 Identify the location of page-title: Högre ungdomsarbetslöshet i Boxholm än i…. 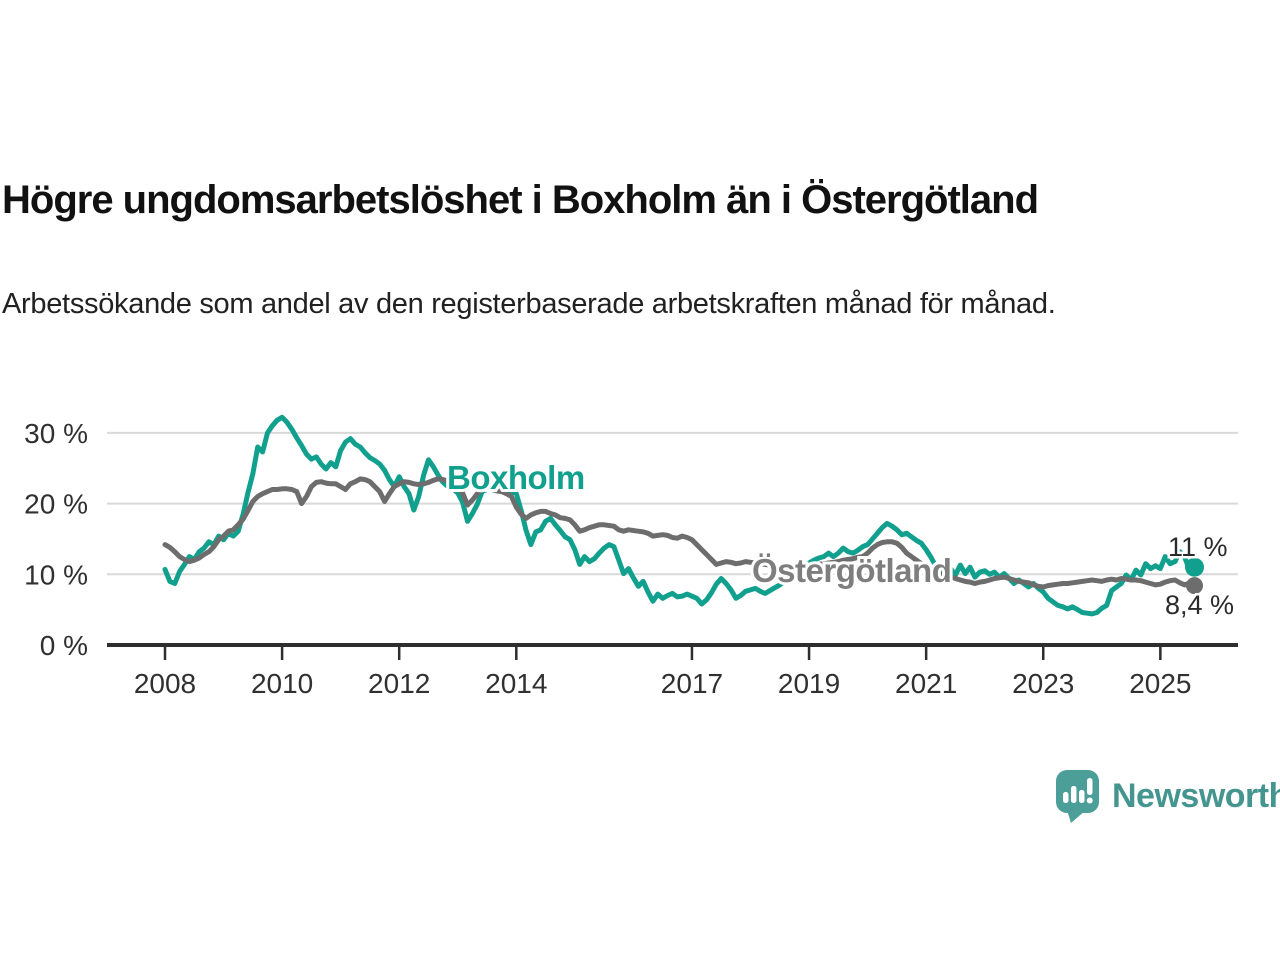
(520, 199).